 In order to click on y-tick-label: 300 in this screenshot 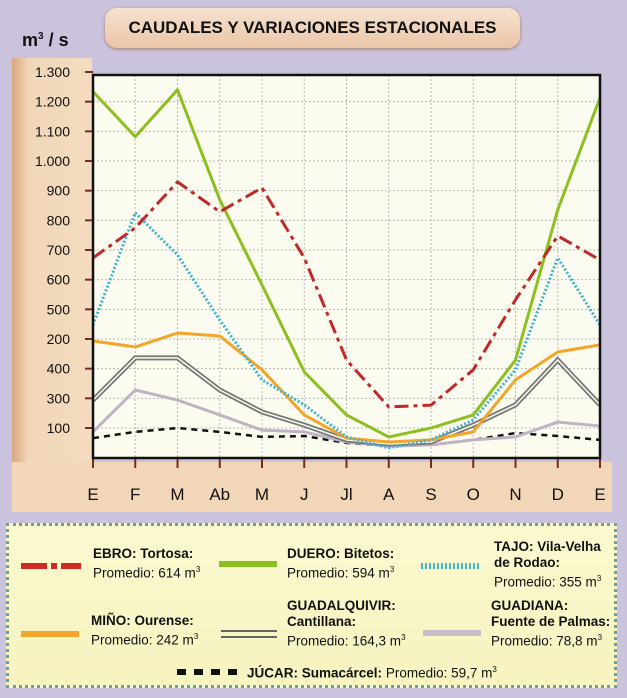, I will do `click(59, 398)`.